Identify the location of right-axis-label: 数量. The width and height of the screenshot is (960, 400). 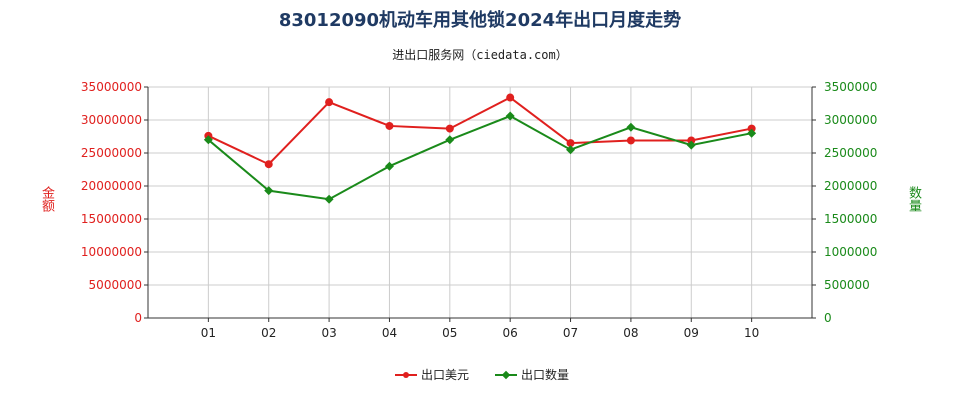
(913, 199).